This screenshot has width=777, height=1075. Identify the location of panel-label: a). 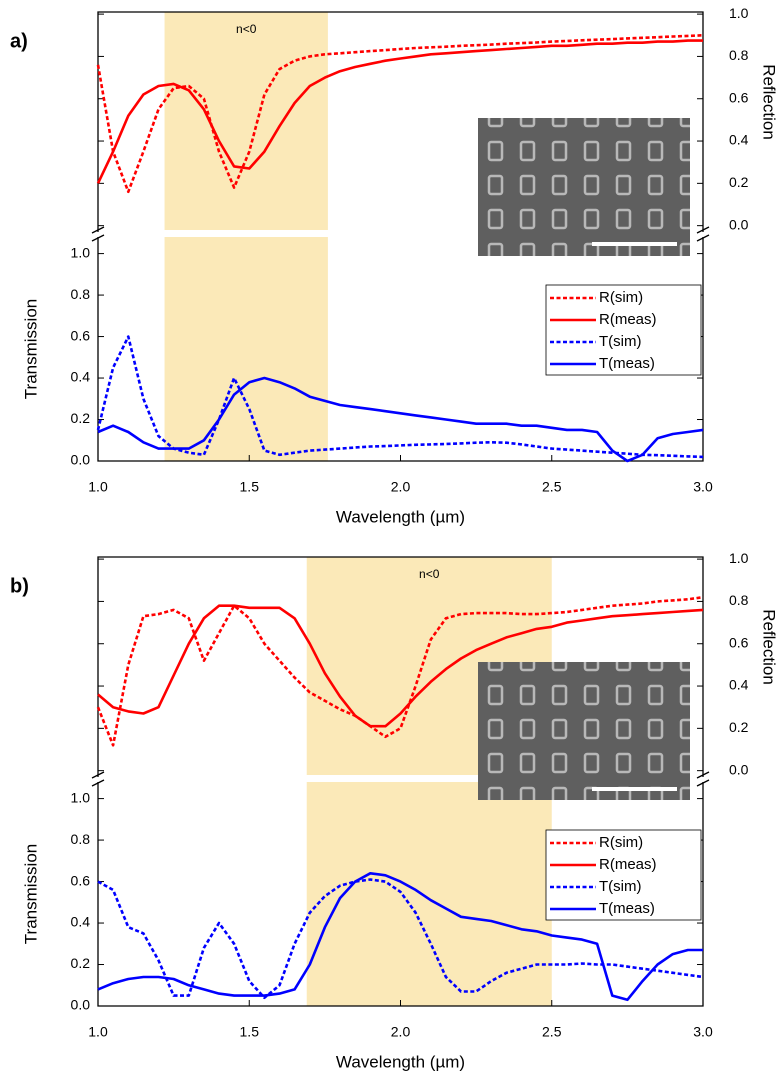
(19, 41).